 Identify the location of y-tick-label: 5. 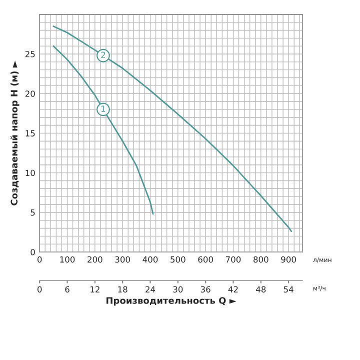
(32, 212).